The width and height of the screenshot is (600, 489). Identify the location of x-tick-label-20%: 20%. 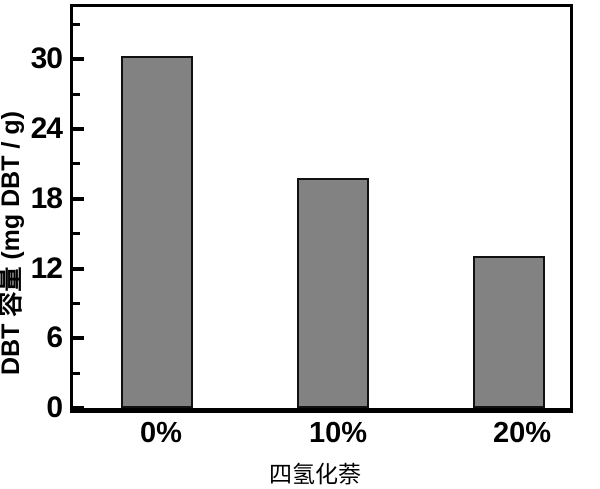
(522, 433).